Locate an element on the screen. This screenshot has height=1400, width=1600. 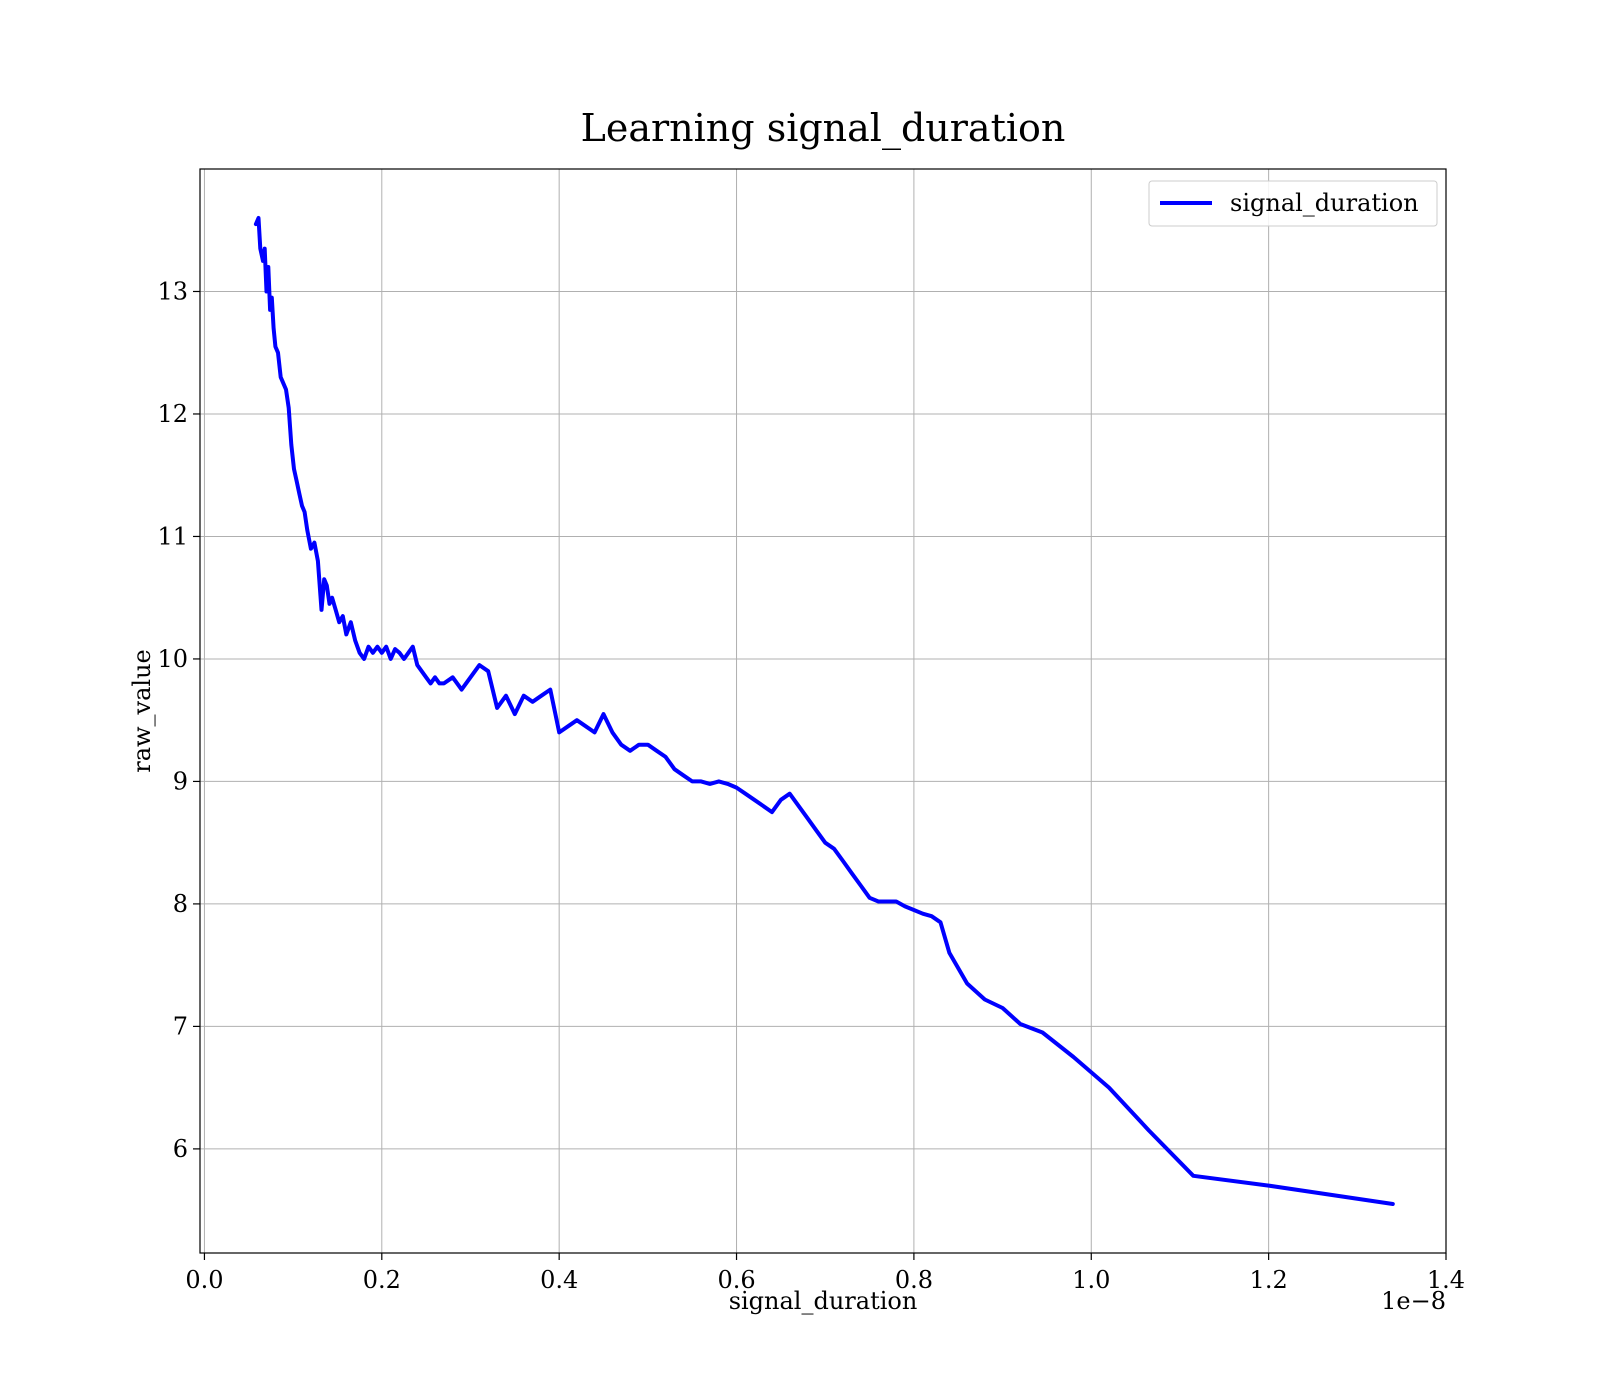
y-tick-label: 9 is located at coordinates (180, 781).